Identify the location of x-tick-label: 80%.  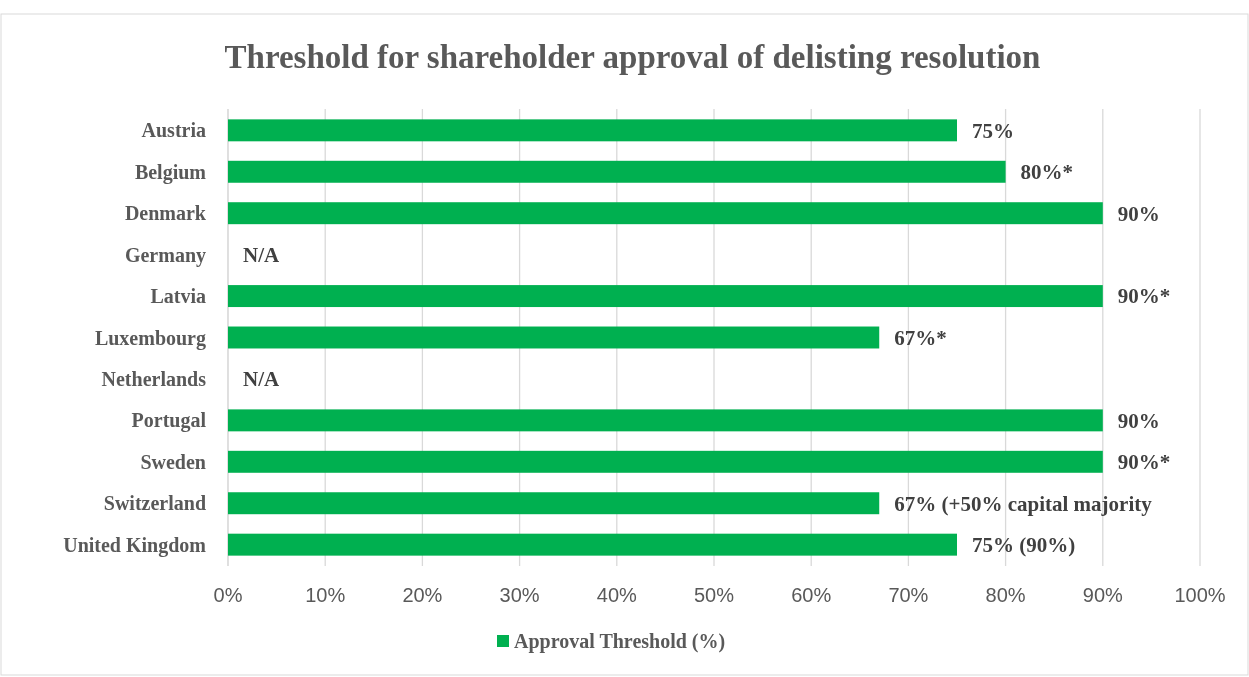
(1005, 595).